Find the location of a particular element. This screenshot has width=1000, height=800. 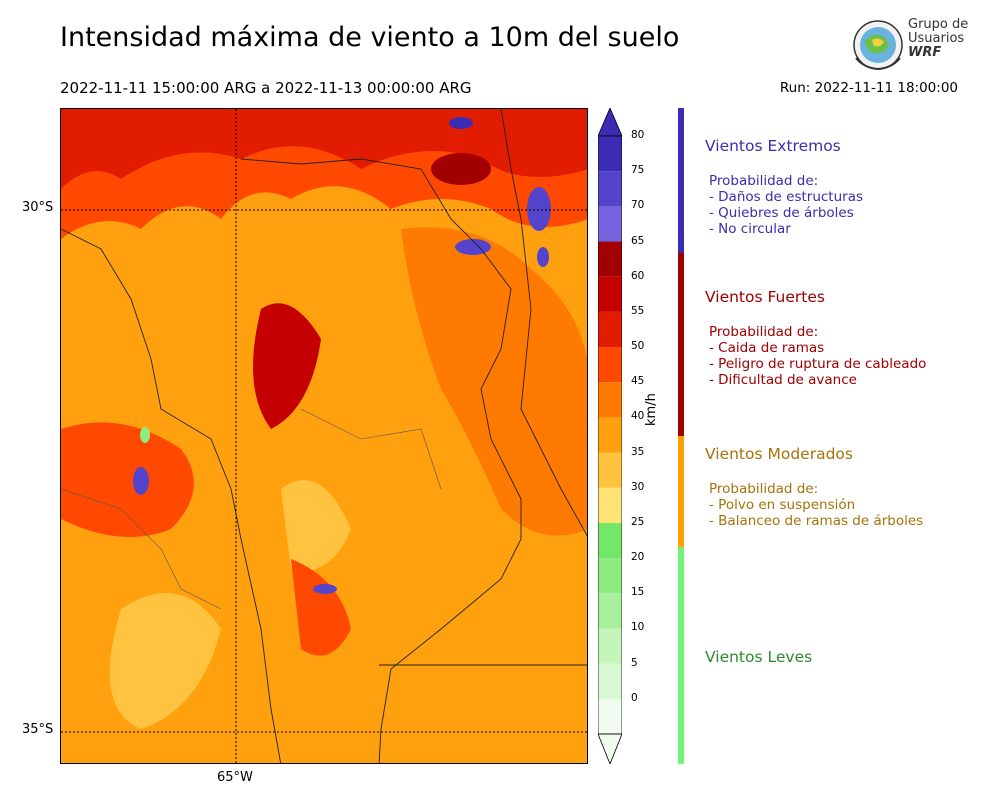

lat-label-30s: 30°S is located at coordinates (38, 207).